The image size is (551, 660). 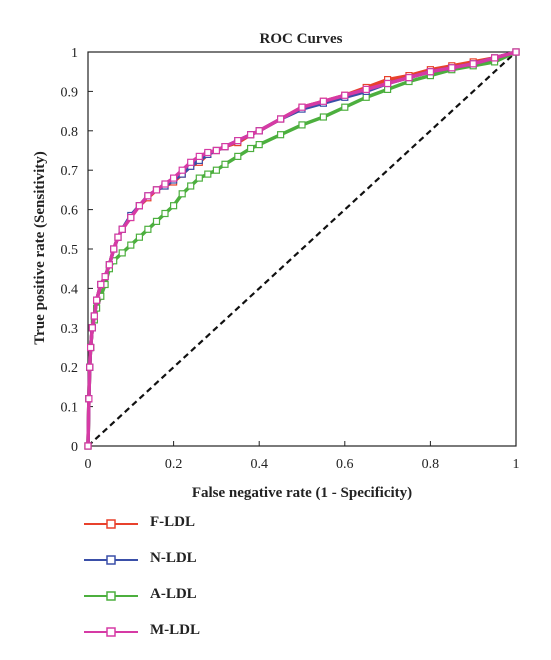 What do you see at coordinates (111, 632) in the screenshot?
I see `legend-swatch-m-ldl` at bounding box center [111, 632].